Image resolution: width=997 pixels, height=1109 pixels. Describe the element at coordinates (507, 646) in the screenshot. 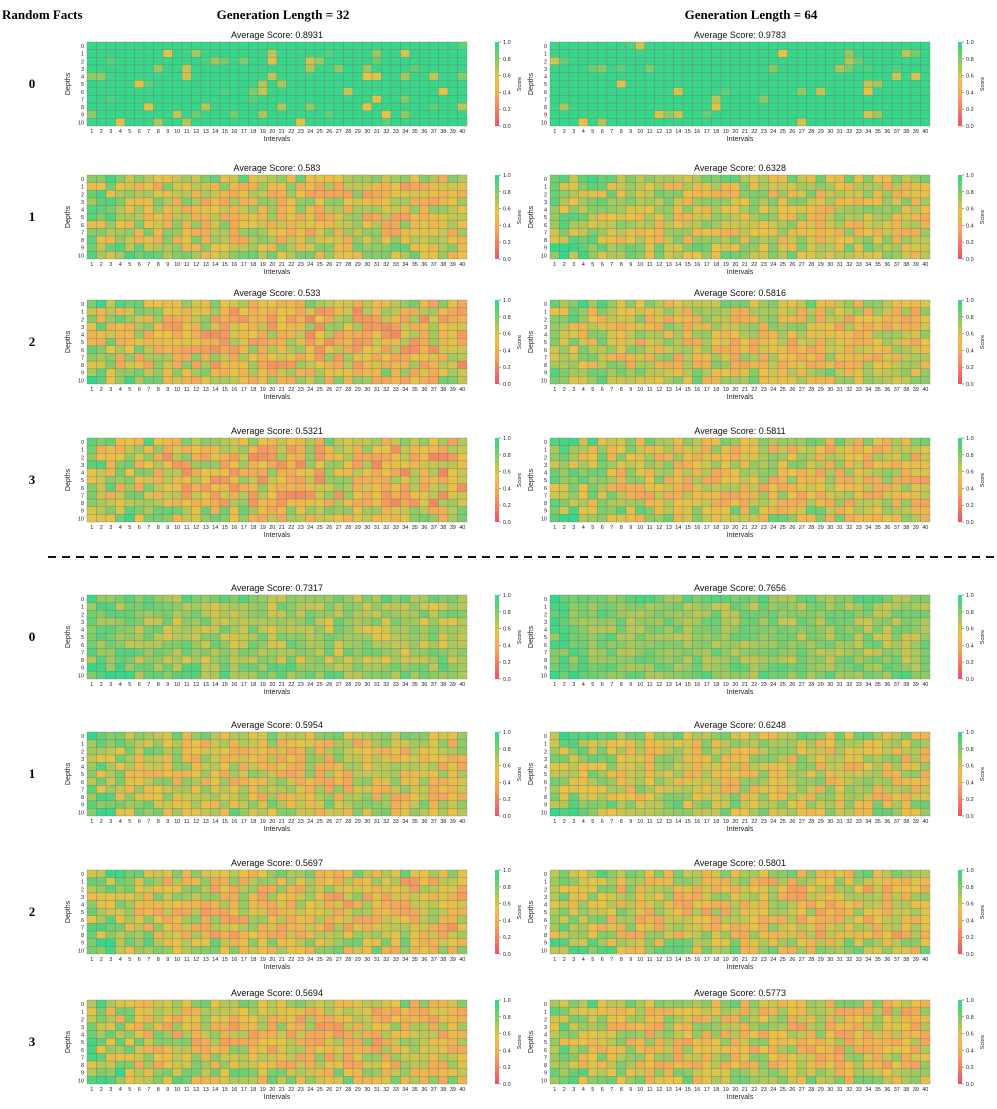

I see `colorbar-tick-label: 0.4` at that location.